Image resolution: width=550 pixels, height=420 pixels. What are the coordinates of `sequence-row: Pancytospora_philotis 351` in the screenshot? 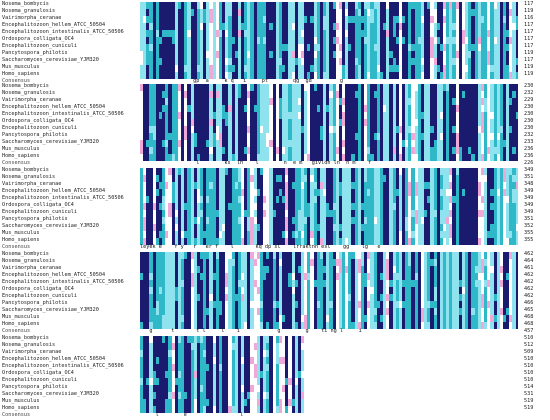 It's located at (275, 220).